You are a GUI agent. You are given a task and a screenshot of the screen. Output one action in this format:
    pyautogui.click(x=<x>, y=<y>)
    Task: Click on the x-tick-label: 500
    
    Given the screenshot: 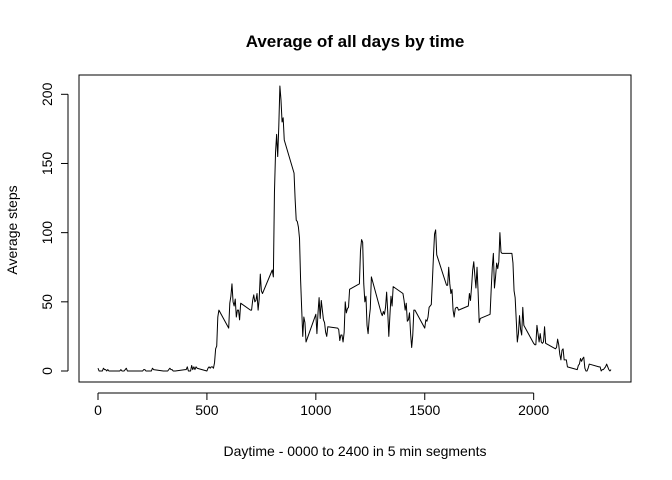 What is the action you would take?
    pyautogui.click(x=207, y=410)
    